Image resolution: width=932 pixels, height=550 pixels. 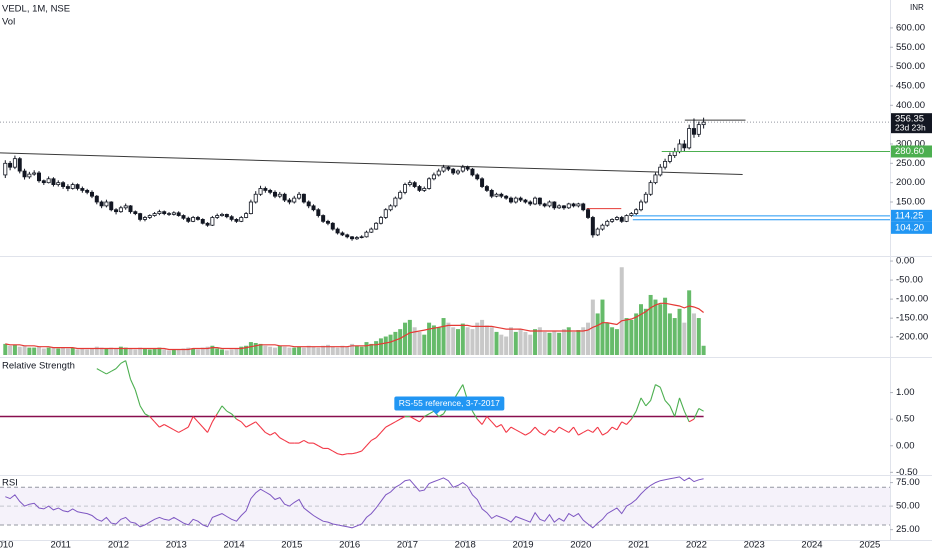 What do you see at coordinates (869, 545) in the screenshot?
I see `x-tick-label: 2025` at bounding box center [869, 545].